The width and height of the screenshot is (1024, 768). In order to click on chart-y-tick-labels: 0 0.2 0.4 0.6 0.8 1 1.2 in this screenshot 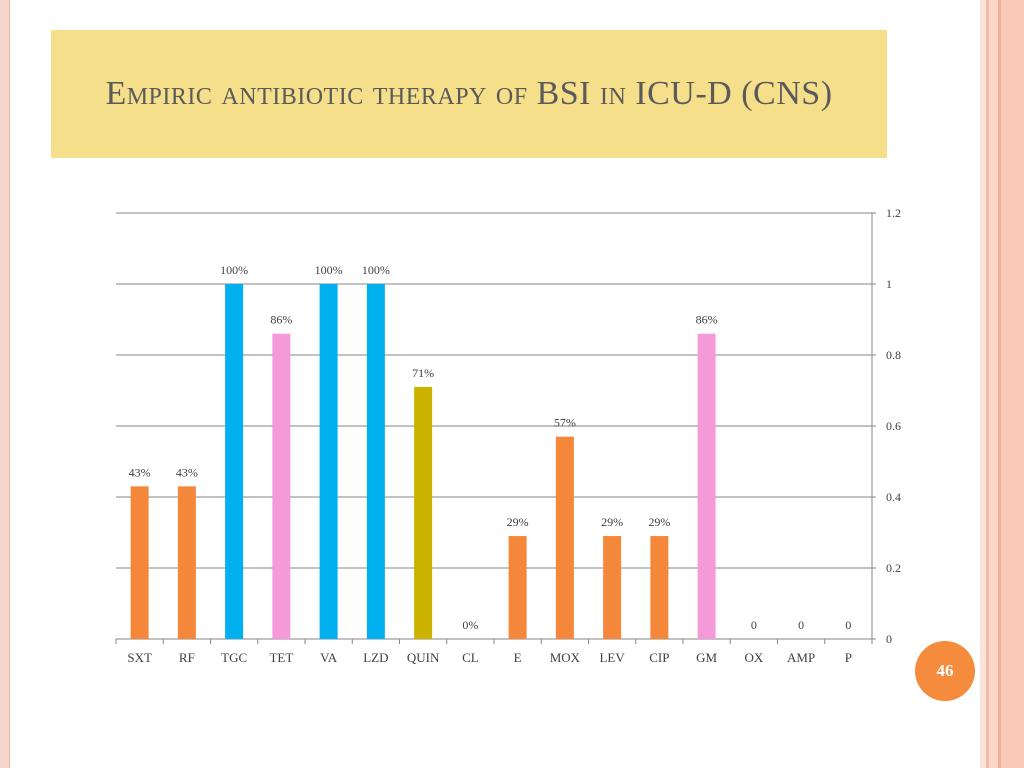, I will do `click(893, 426)`.